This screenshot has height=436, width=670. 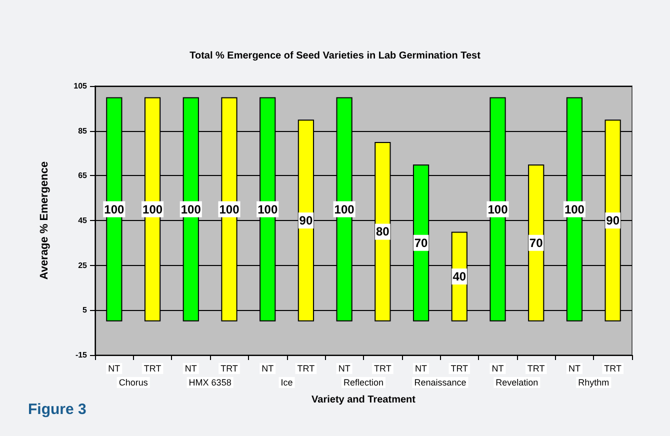 What do you see at coordinates (459, 277) in the screenshot?
I see `data-label: 40` at bounding box center [459, 277].